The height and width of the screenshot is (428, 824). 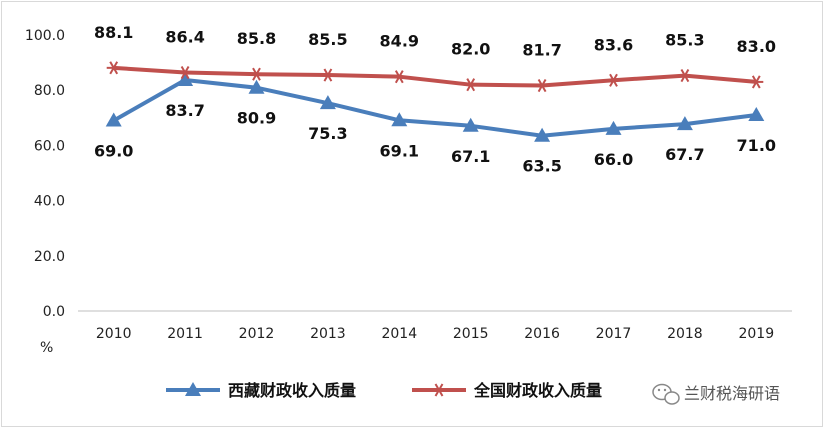 I want to click on legend-item-1: 全国财政收入质量, so click(x=507, y=390).